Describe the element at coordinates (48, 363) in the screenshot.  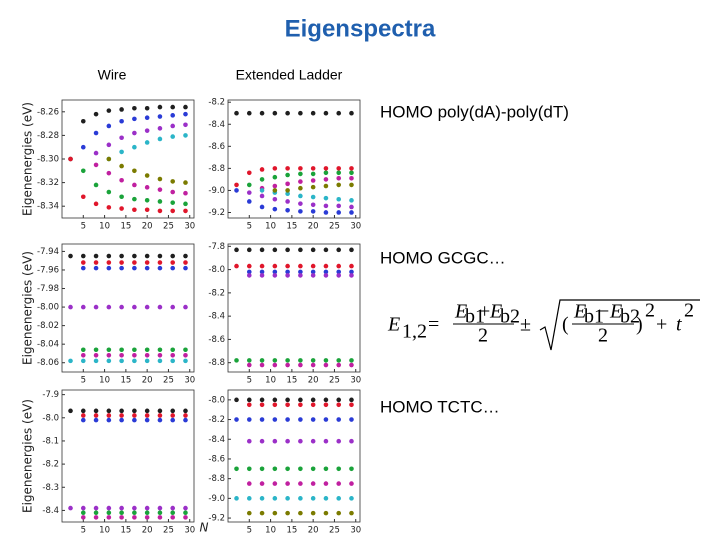
I see `y-tick-label: -8.06` at that location.